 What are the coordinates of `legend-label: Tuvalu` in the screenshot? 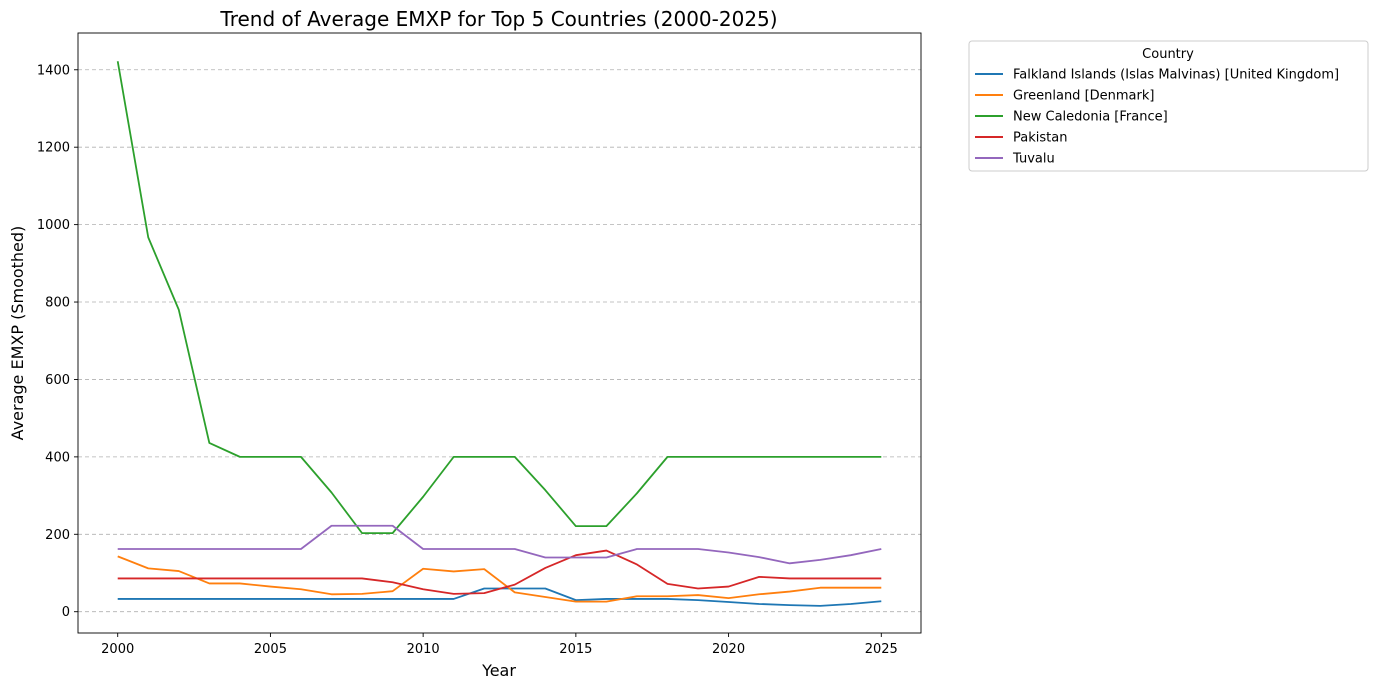 It's located at (1033, 159).